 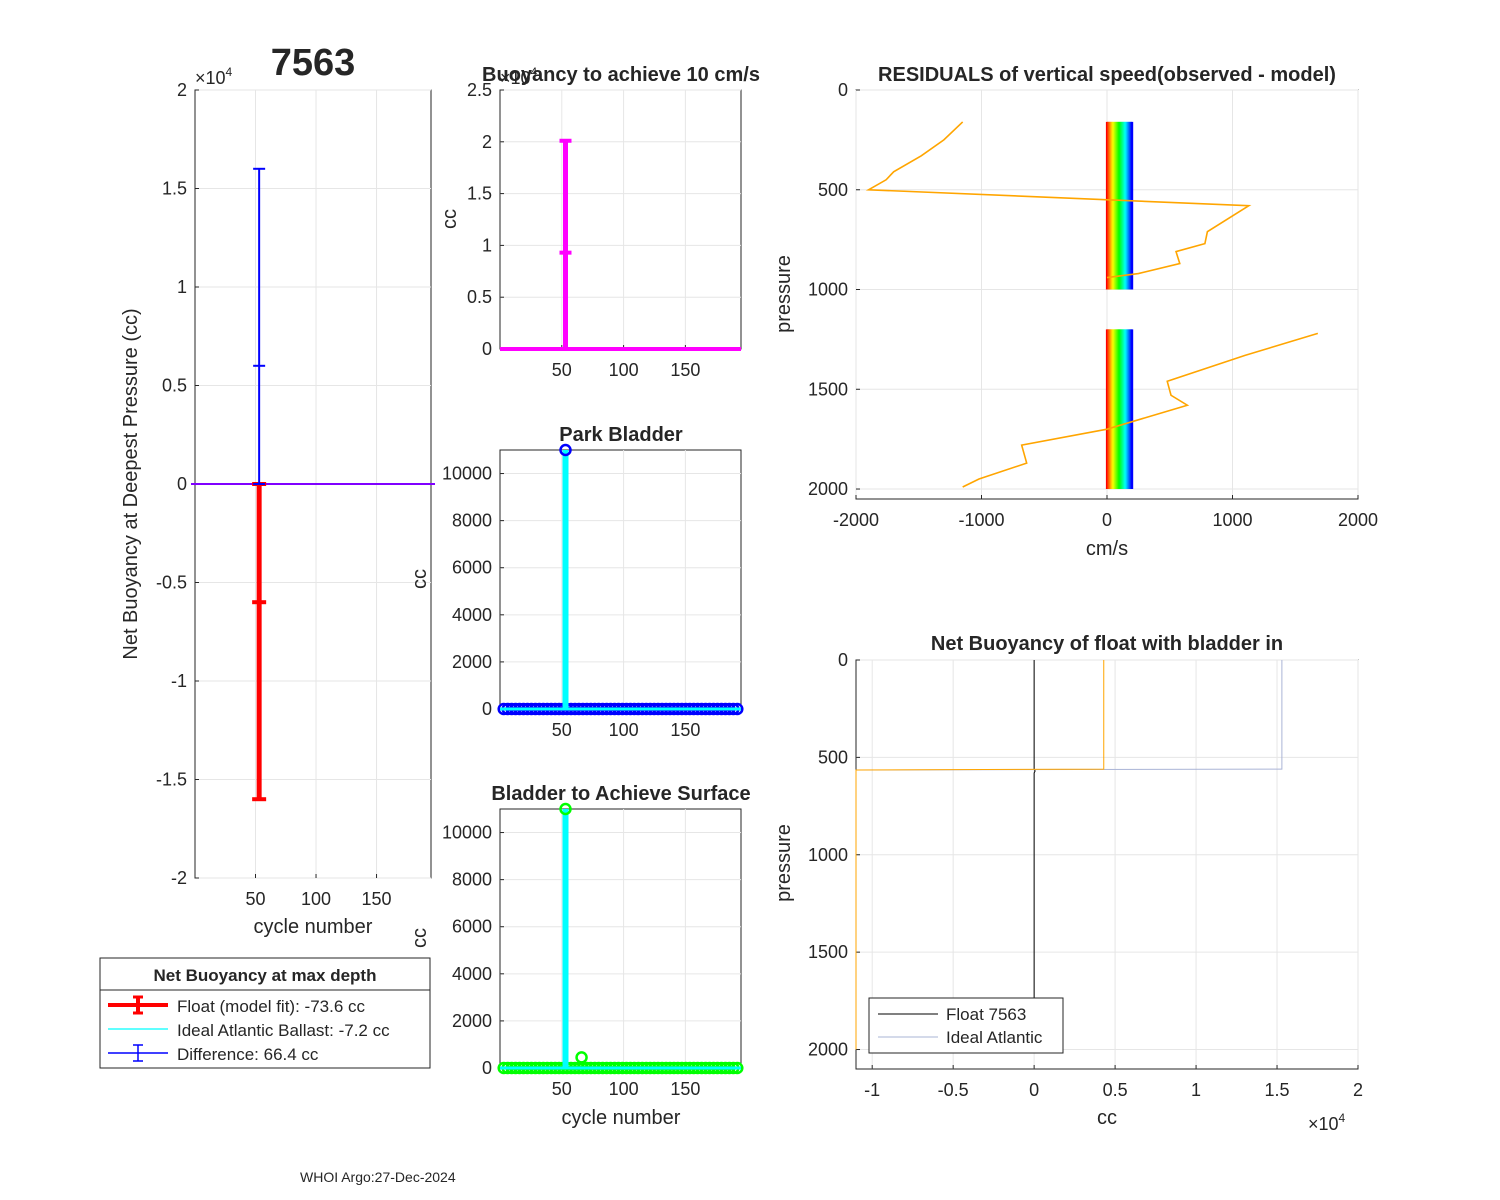 I want to click on x-axis-label: cm/s, so click(x=1107, y=549).